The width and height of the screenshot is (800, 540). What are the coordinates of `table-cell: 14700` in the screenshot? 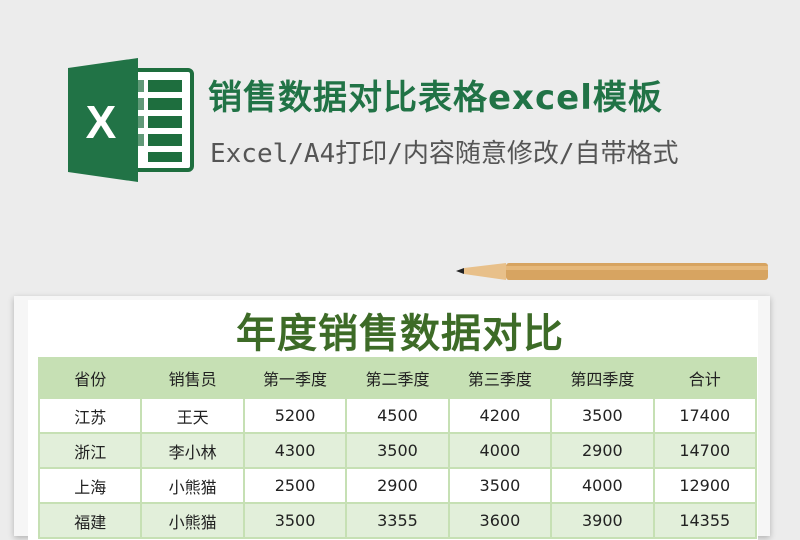 It's located at (705, 450).